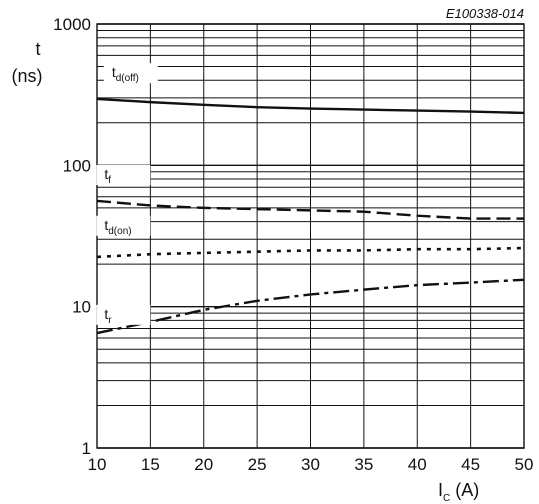  I want to click on x-tick-label: 50, so click(524, 464).